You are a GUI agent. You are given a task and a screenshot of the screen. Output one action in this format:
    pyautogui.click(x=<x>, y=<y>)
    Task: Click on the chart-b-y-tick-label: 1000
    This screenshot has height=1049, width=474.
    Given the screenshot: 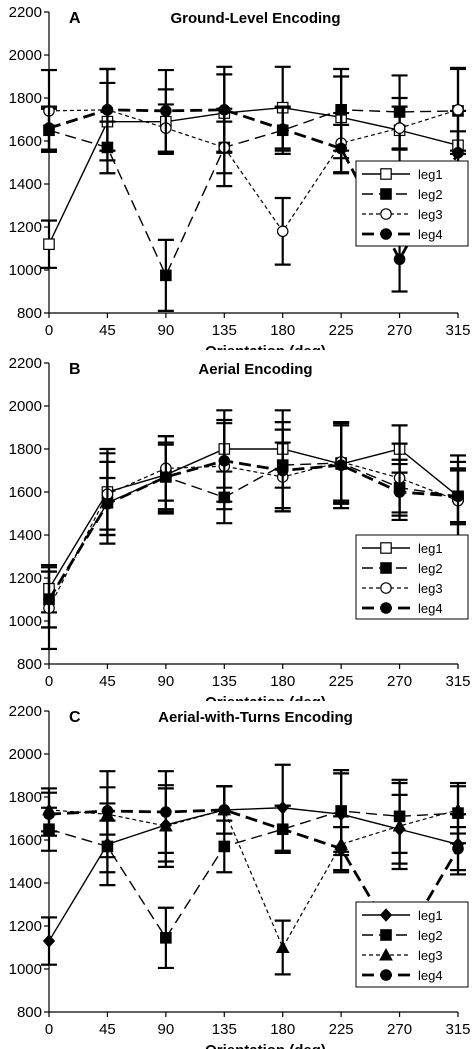 What is the action you would take?
    pyautogui.click(x=25, y=621)
    